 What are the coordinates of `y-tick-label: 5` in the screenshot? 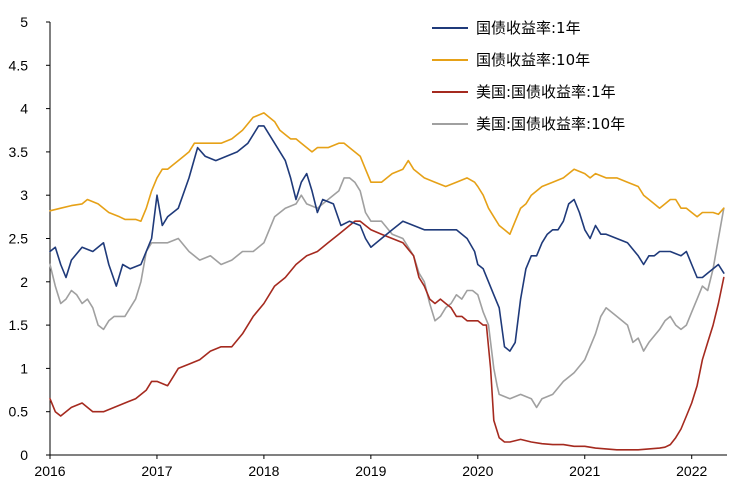 It's located at (24, 22).